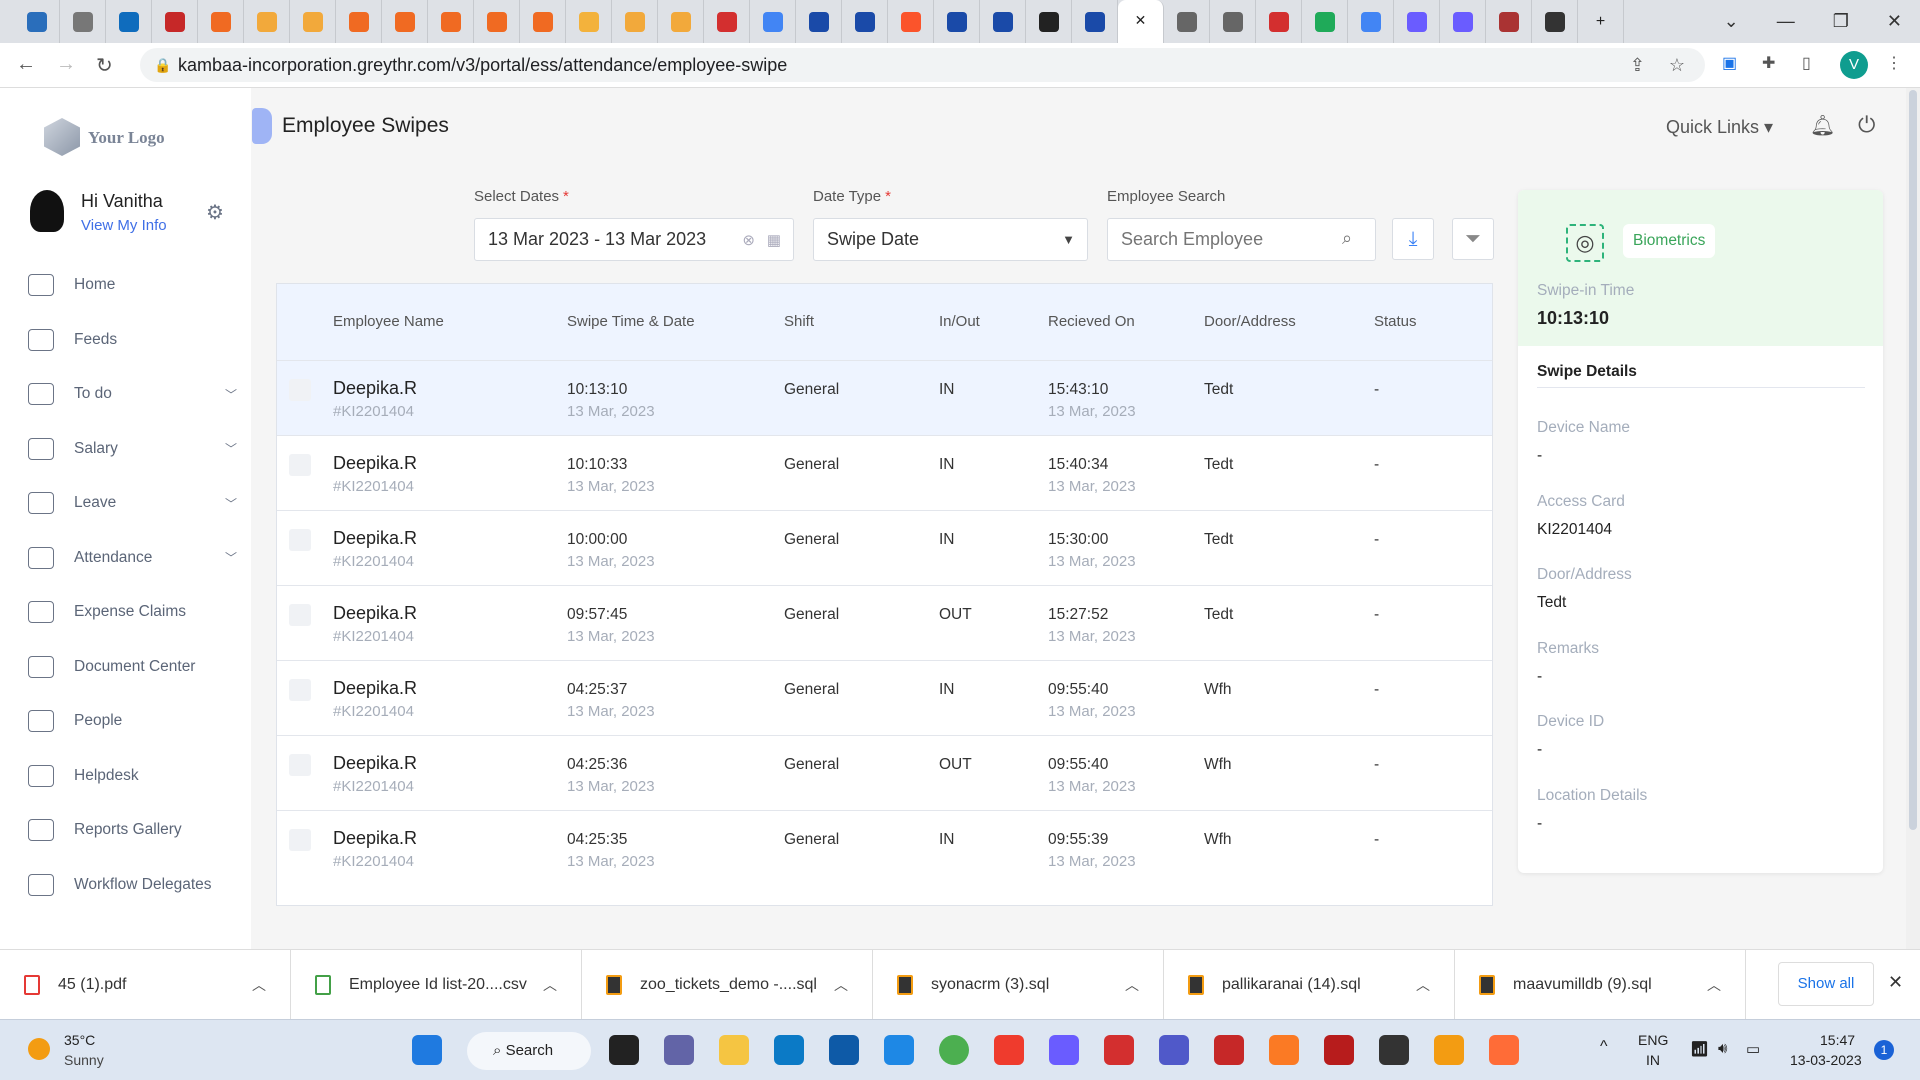 The width and height of the screenshot is (1920, 1080). I want to click on wps-icon, so click(1119, 1050).